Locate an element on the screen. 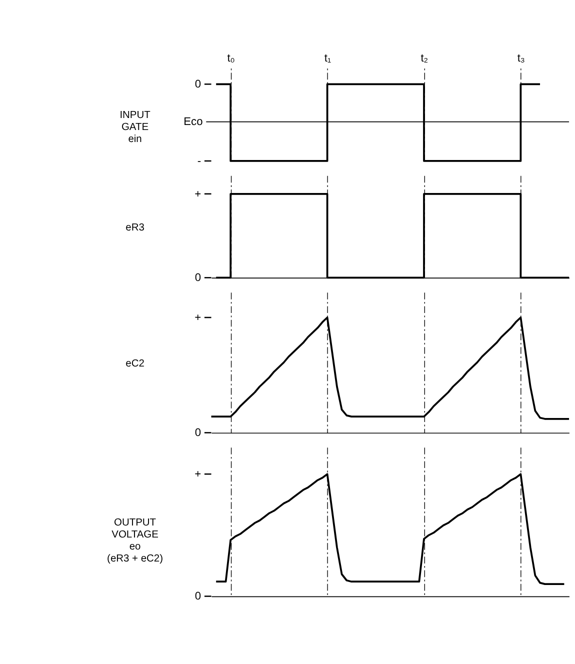 This screenshot has width=575, height=664. y-axis-title: eR3 is located at coordinates (135, 228).